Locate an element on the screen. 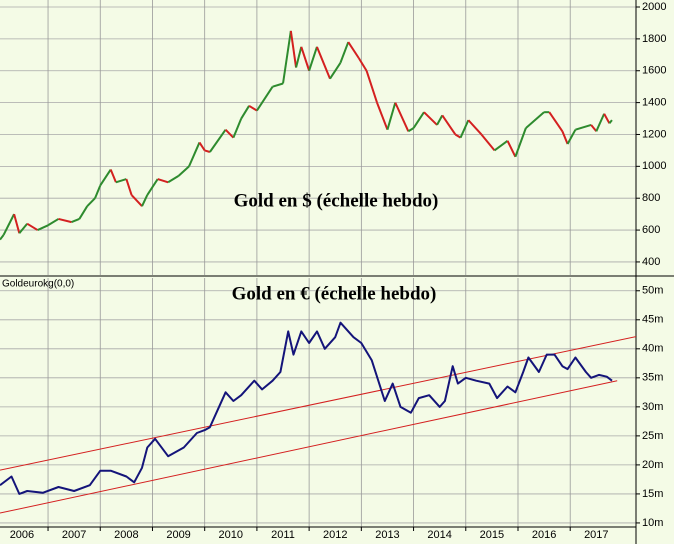 This screenshot has width=674, height=544. y-tick-label: 800 is located at coordinates (651, 198).